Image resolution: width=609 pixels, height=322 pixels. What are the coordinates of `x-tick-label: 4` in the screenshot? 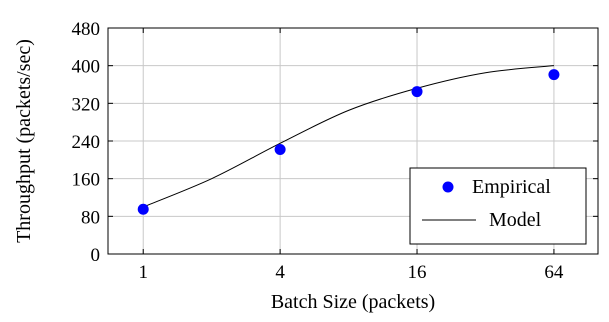 It's located at (280, 272).